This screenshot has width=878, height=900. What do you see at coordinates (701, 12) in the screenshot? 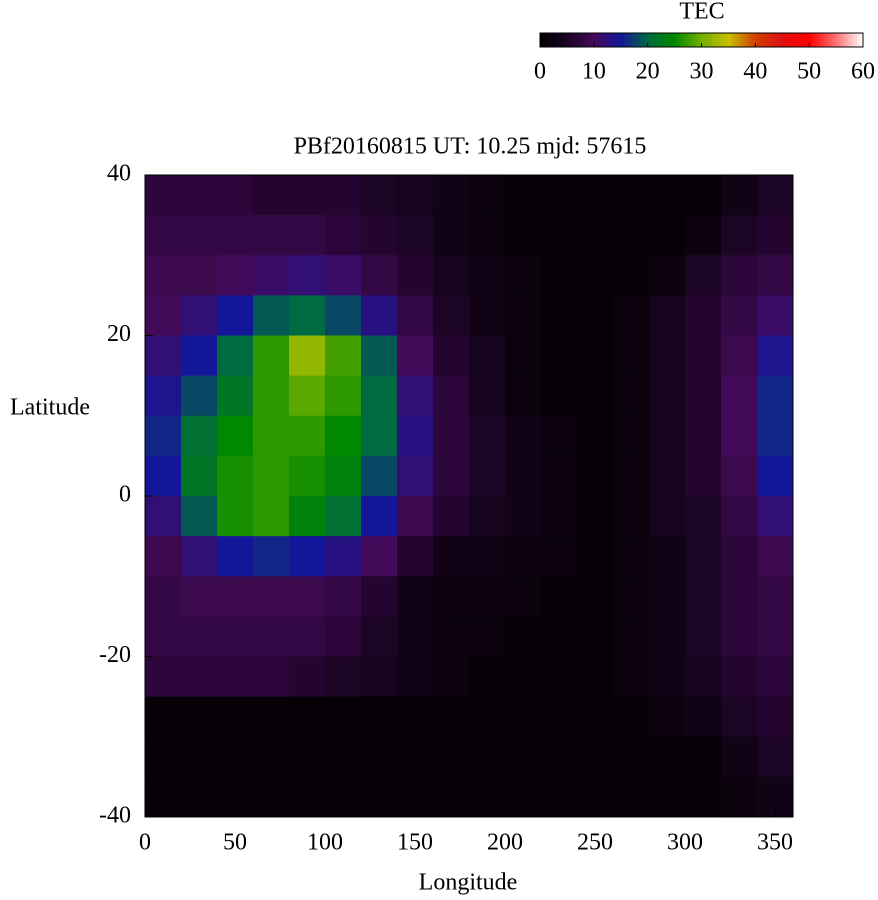
I see `colorbar-label: TEC` at bounding box center [701, 12].